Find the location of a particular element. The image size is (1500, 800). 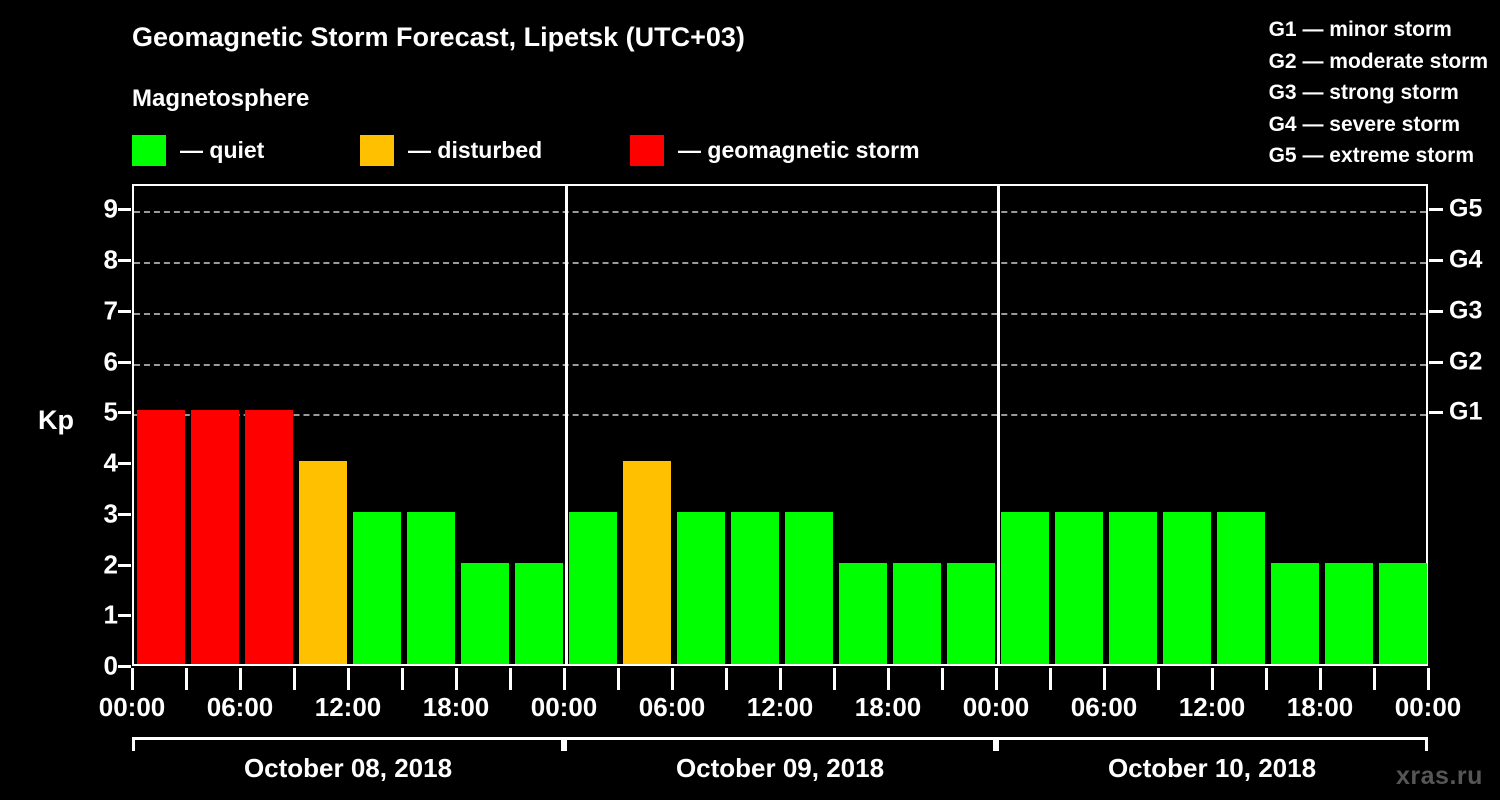

legend-item: — quiet is located at coordinates (198, 150).